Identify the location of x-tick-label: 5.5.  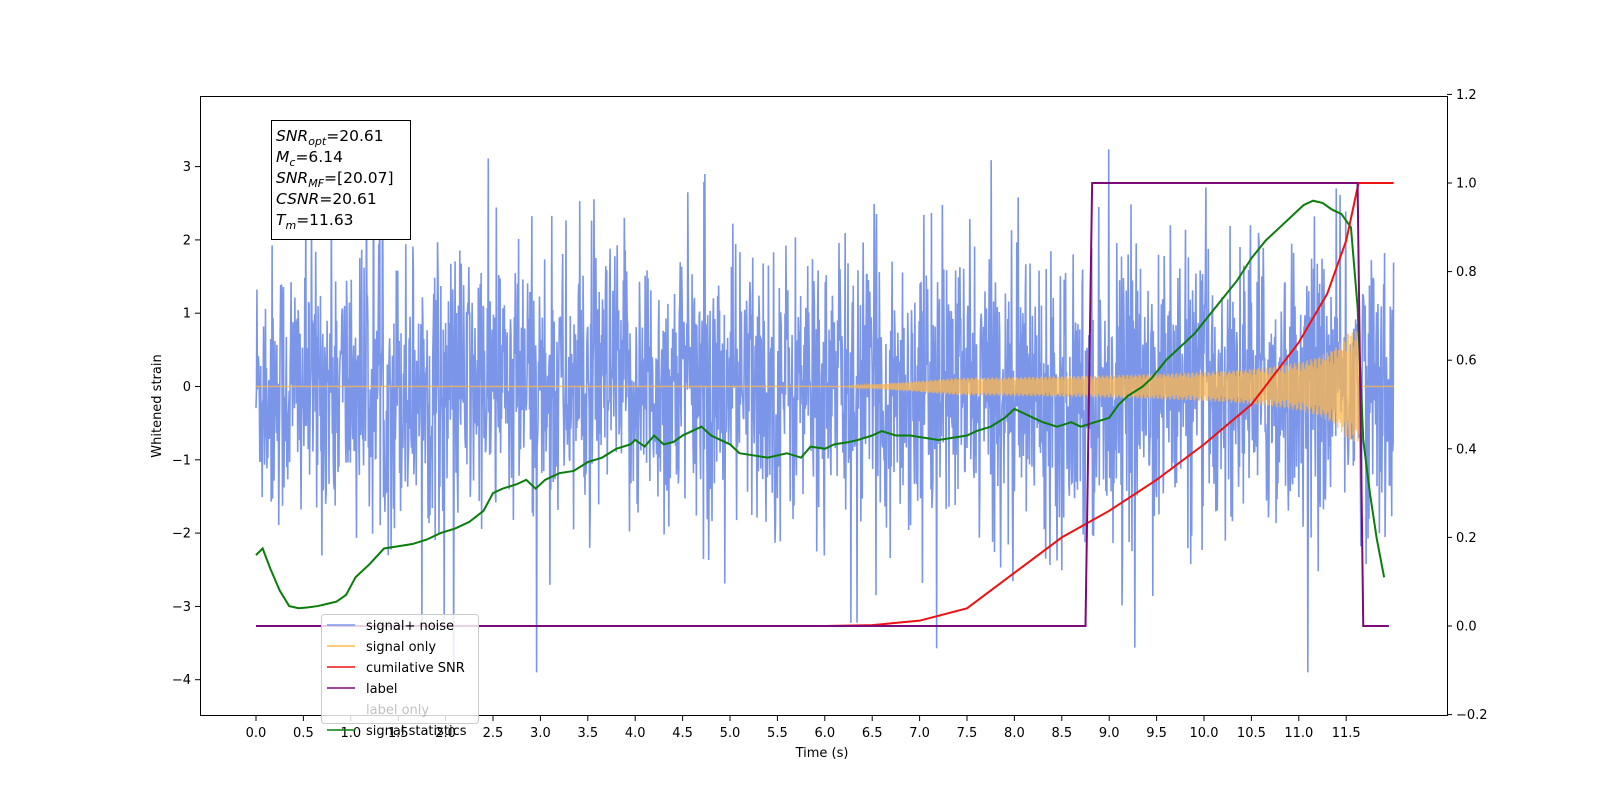
(777, 733).